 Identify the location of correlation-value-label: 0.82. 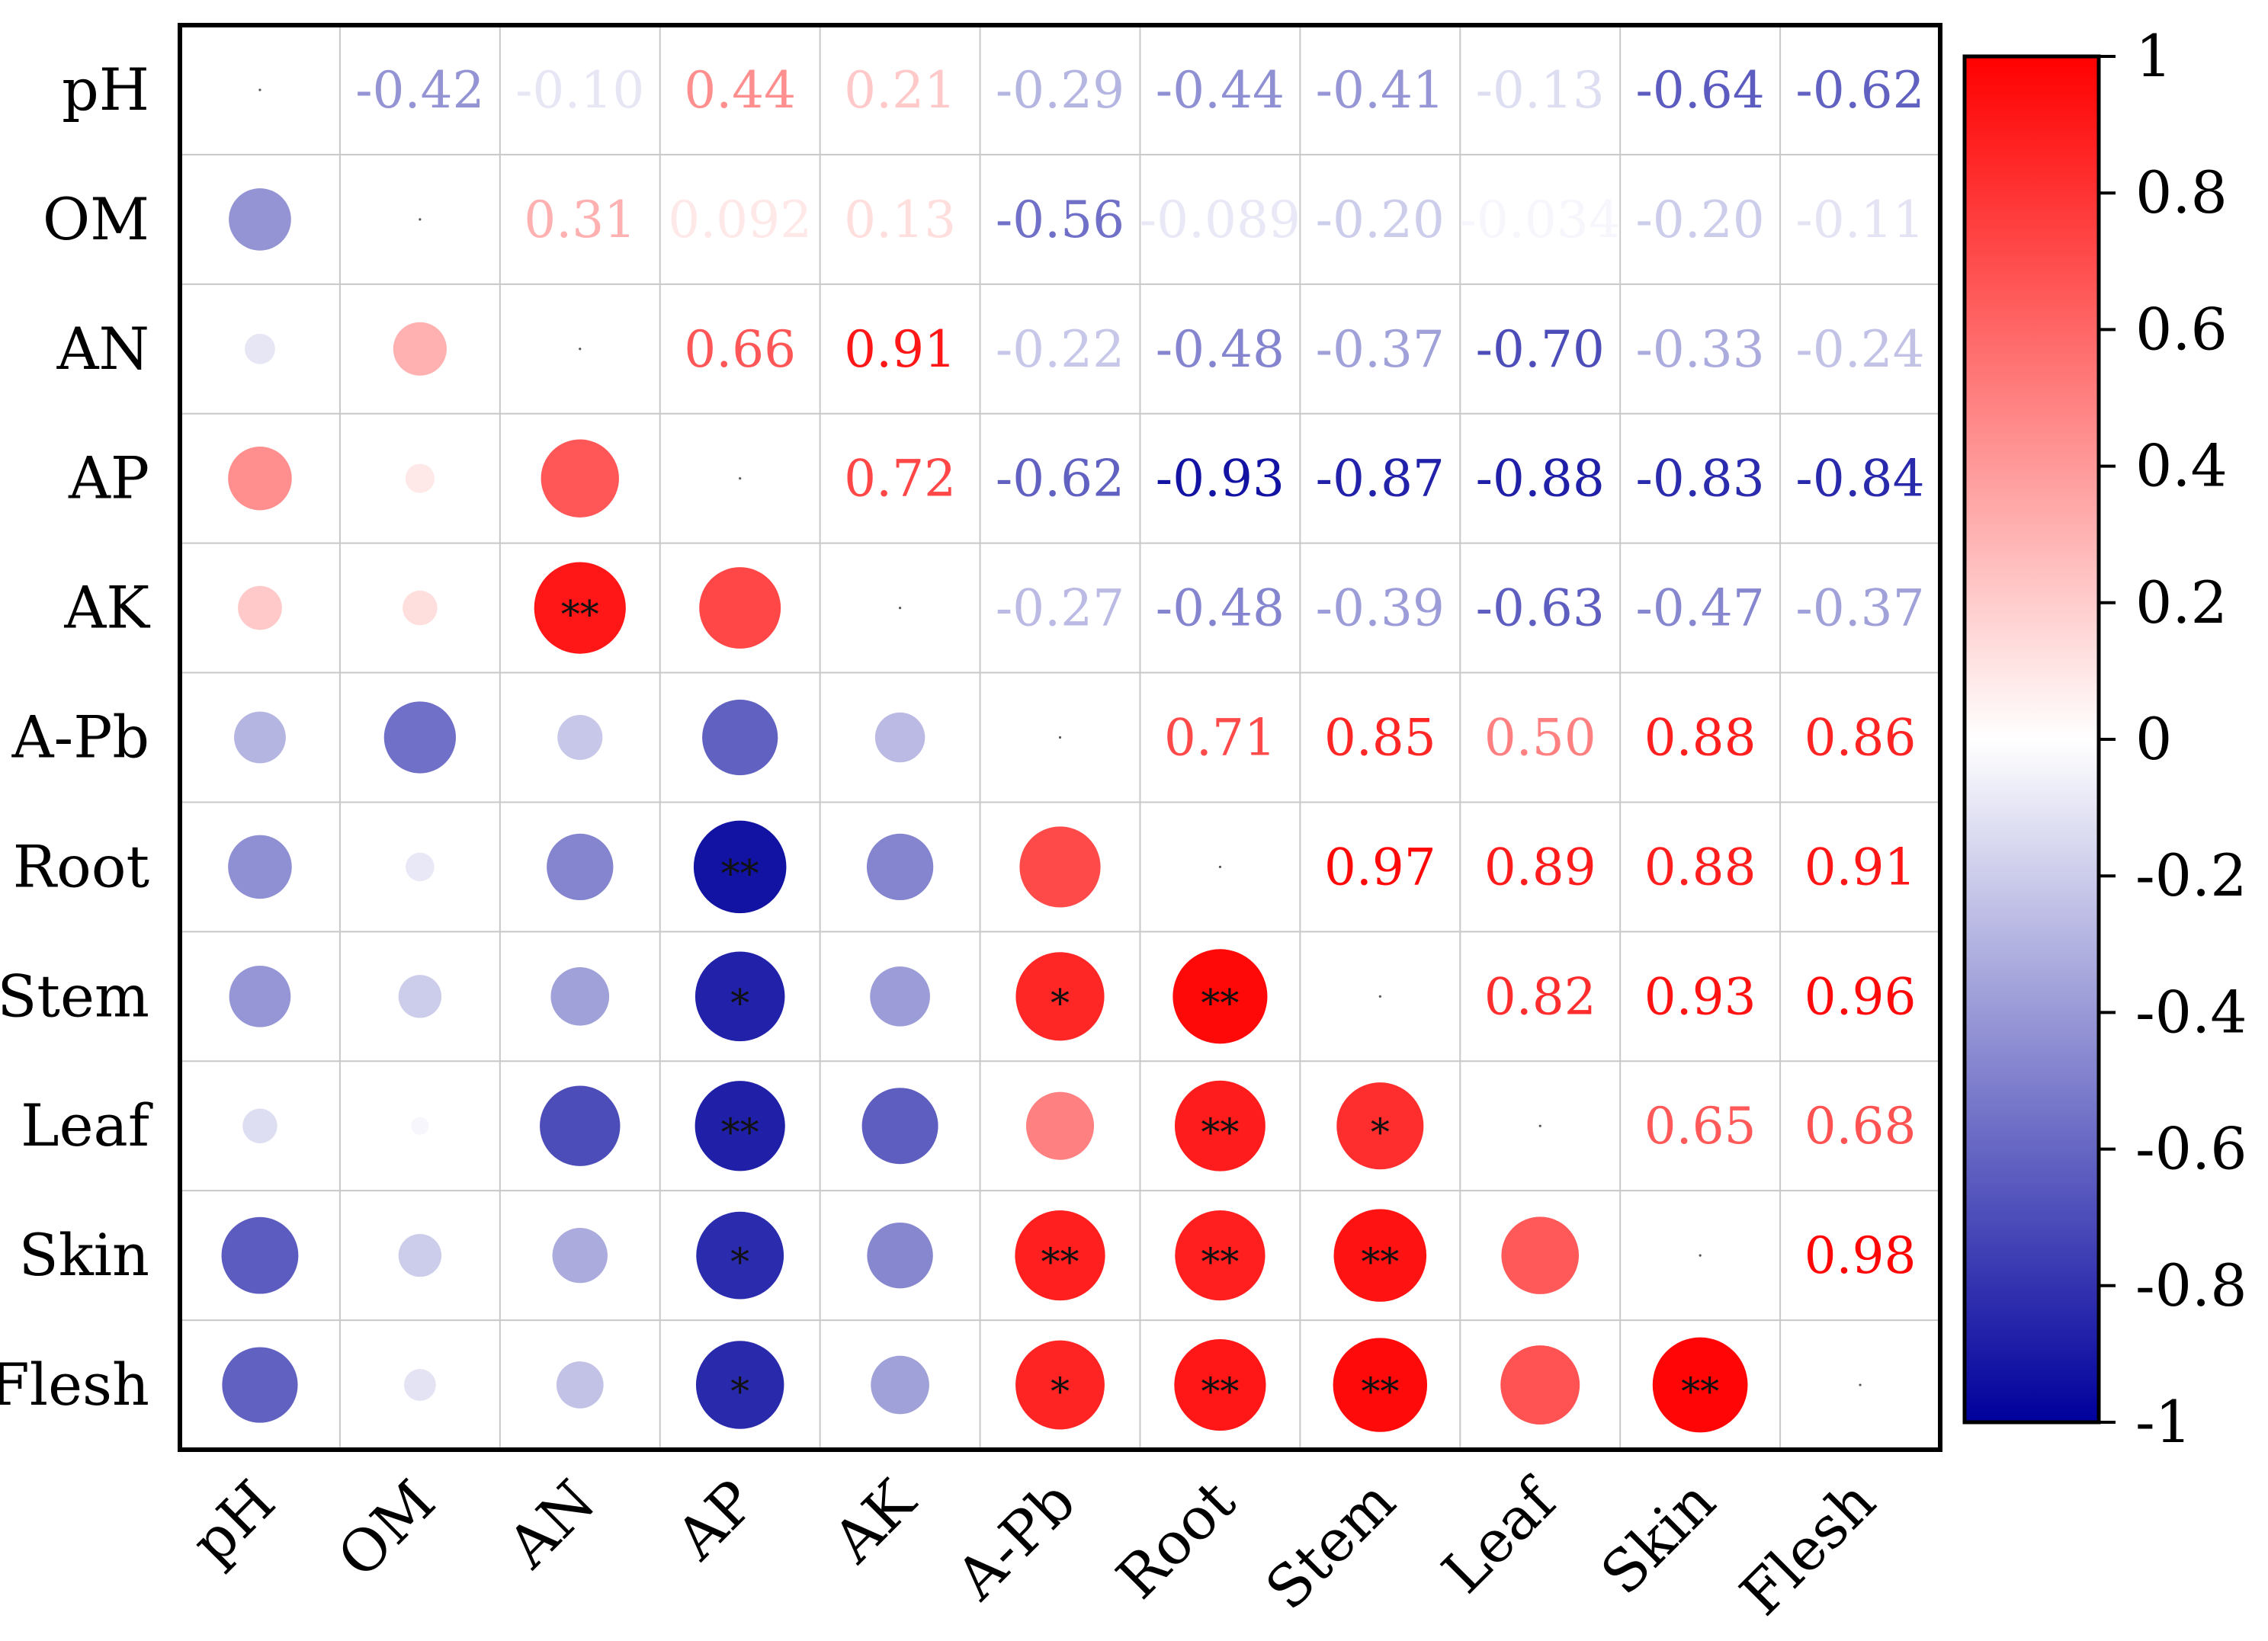
(1540, 996).